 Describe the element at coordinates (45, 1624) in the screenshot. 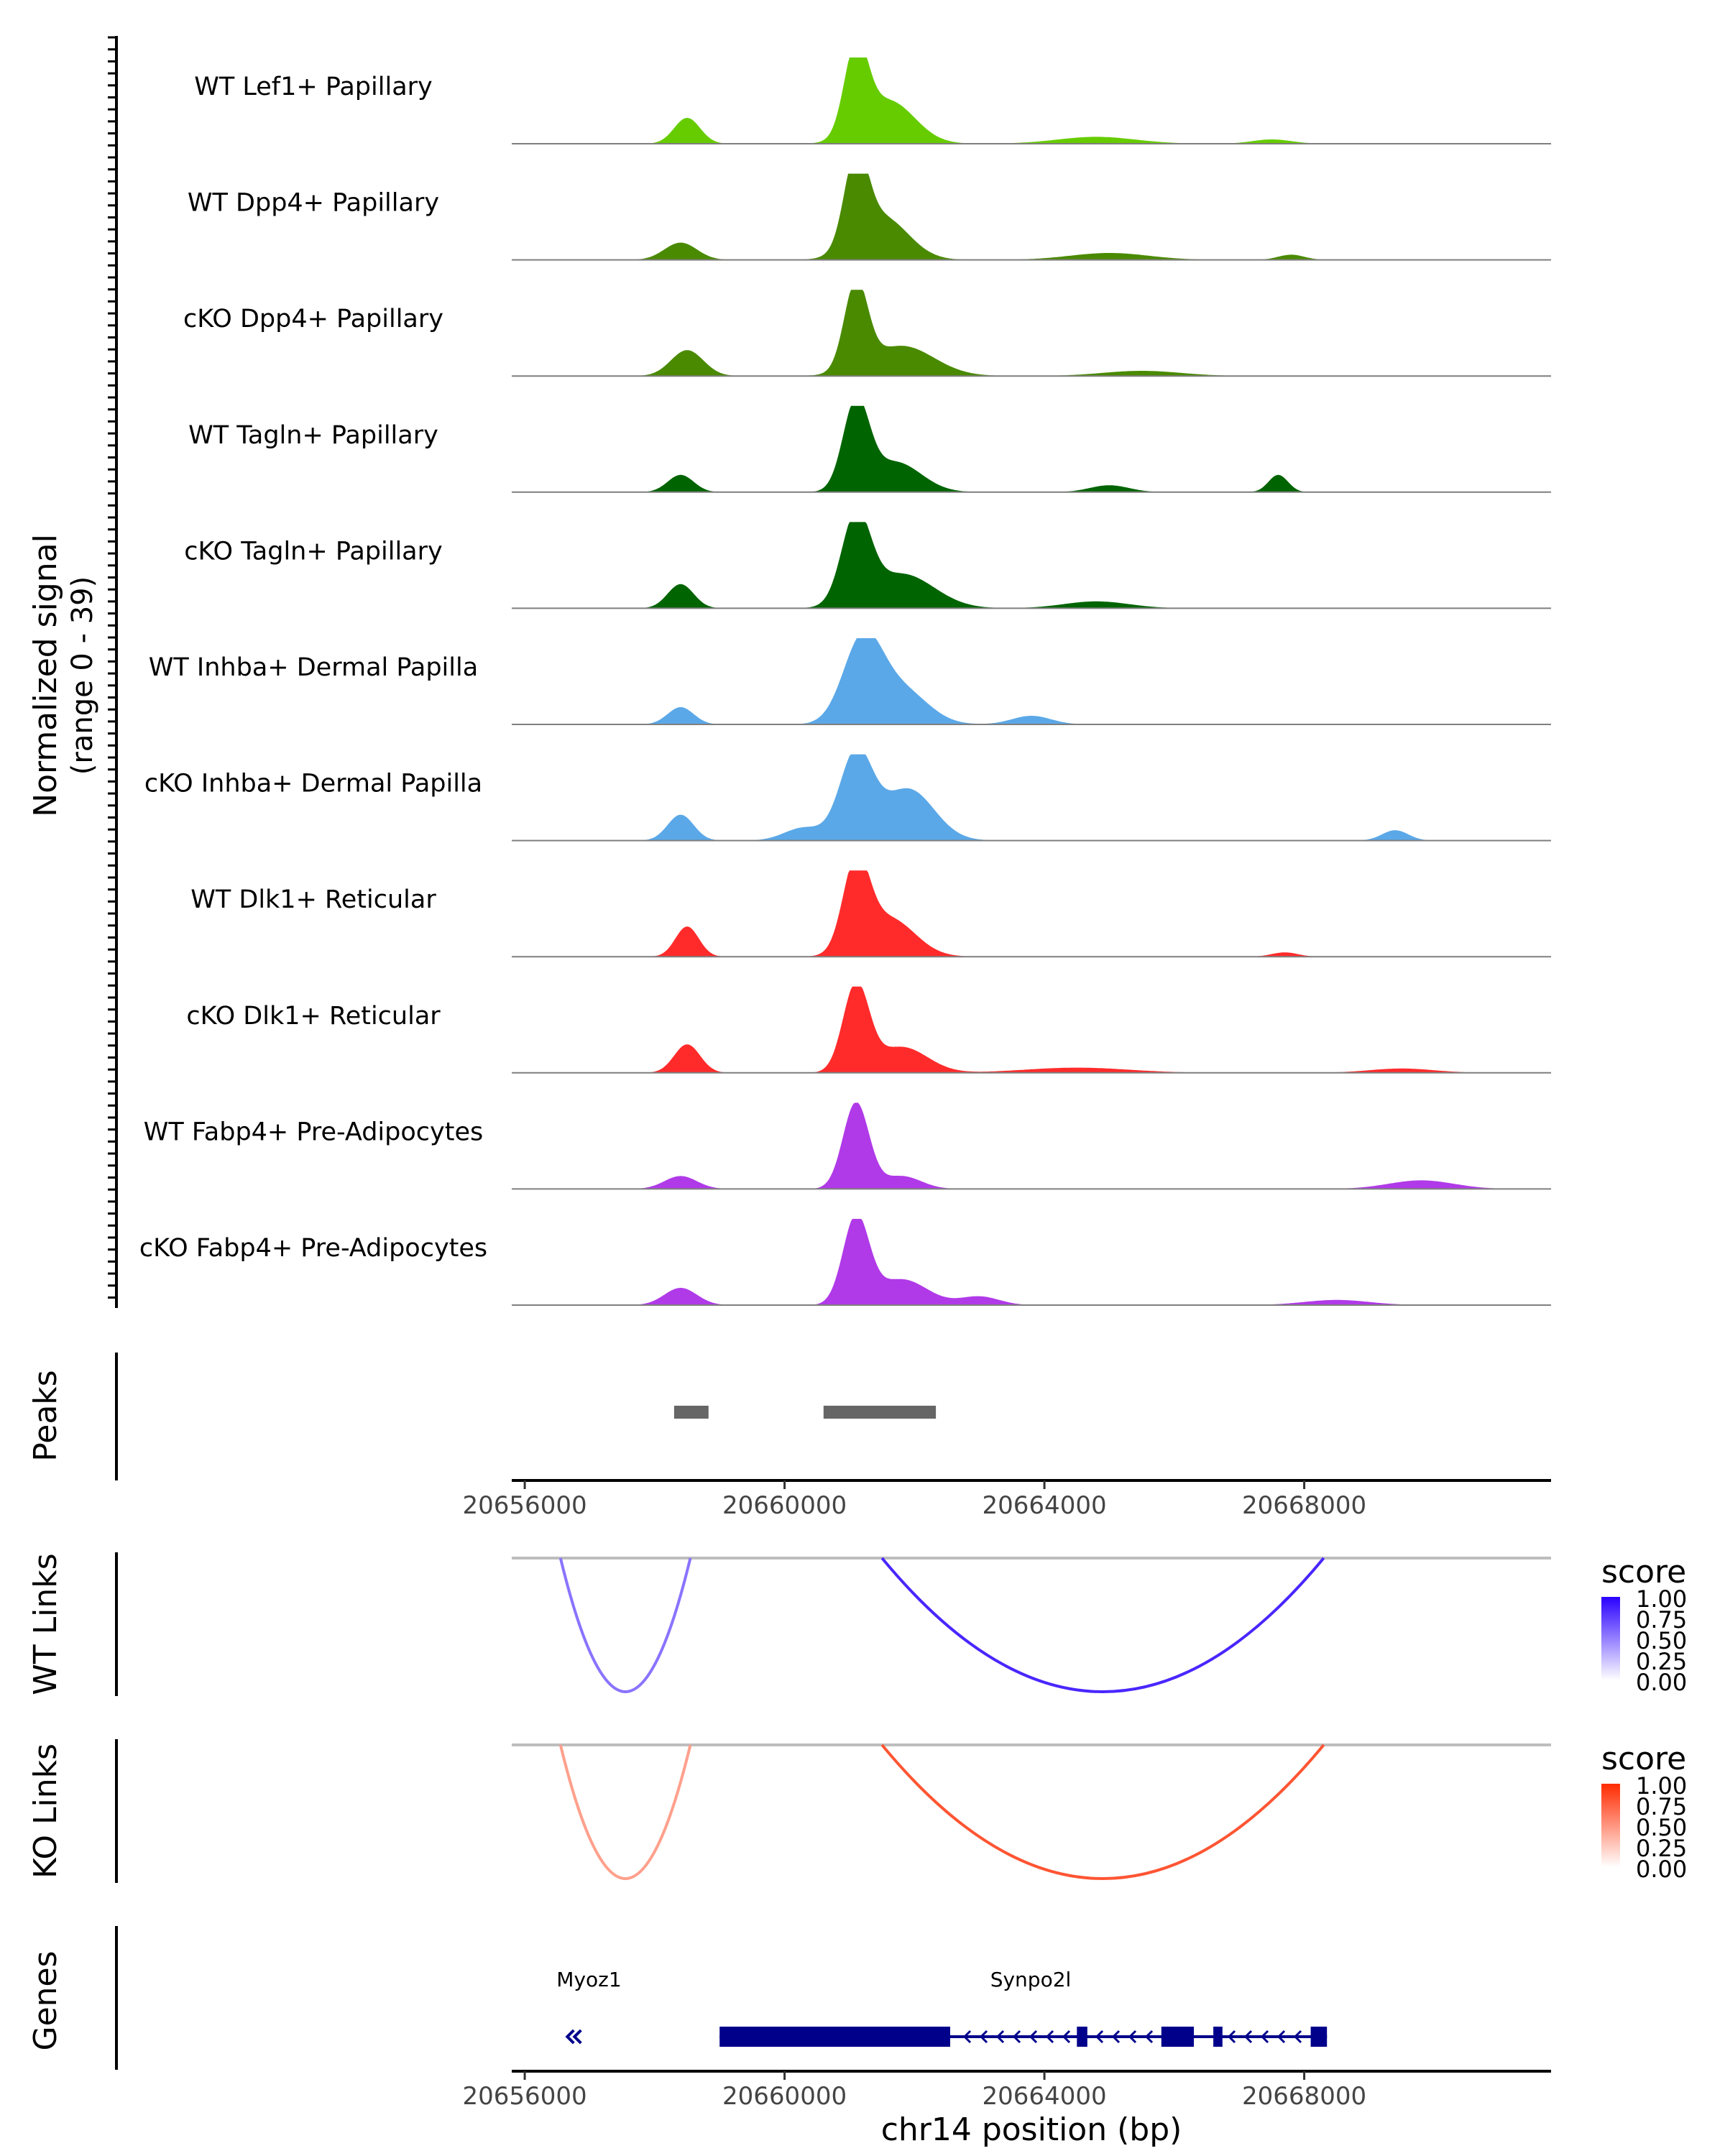

I see `wt-links-label: WT Links` at that location.